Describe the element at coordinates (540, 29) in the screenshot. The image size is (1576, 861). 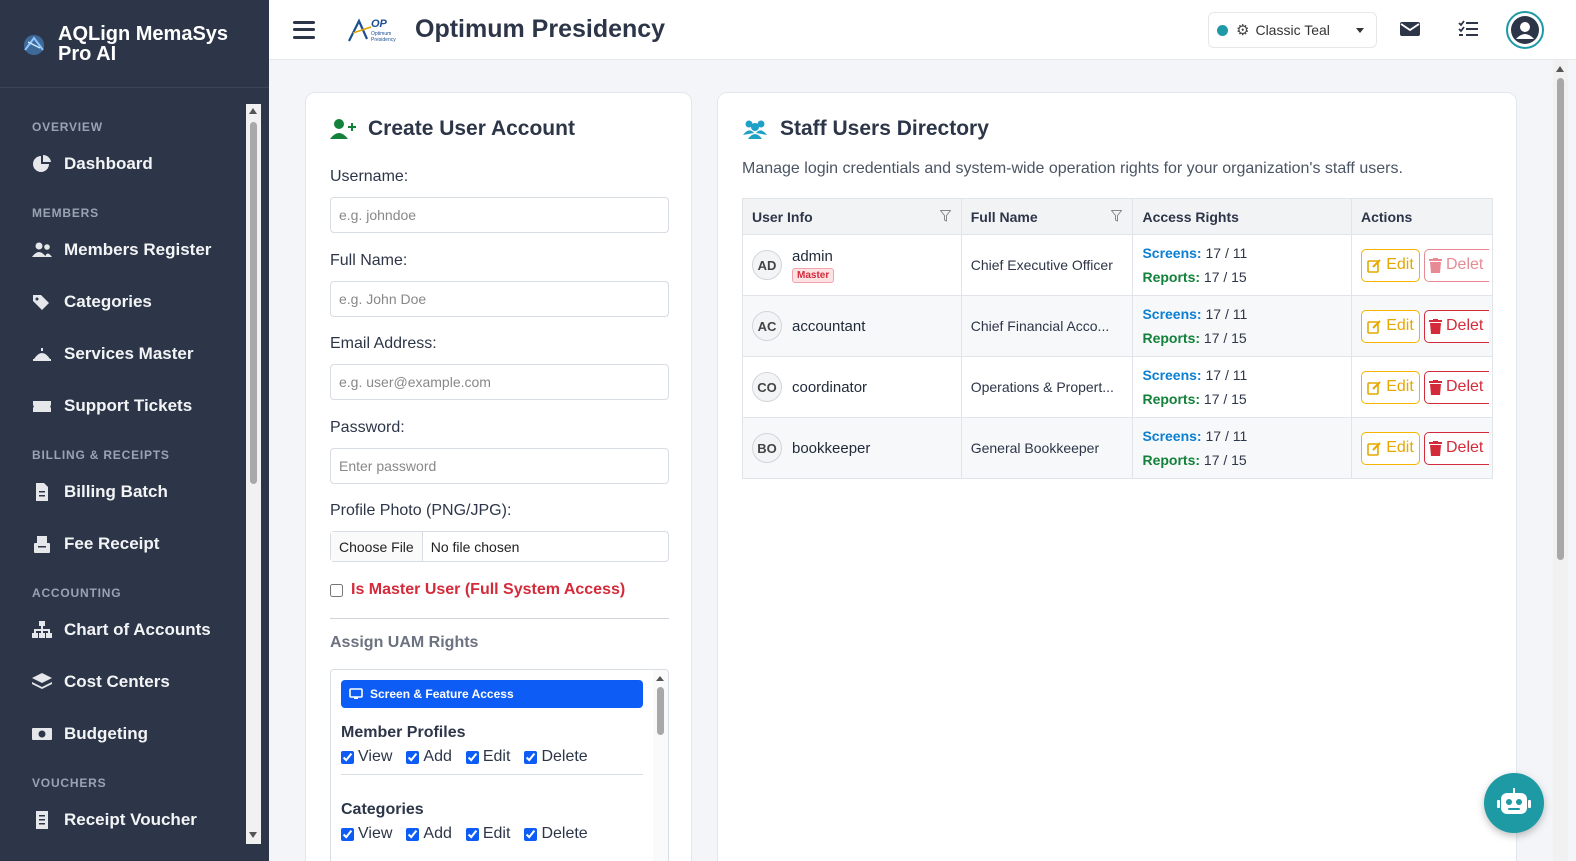
I see `app-title: Optimum Presidency` at that location.